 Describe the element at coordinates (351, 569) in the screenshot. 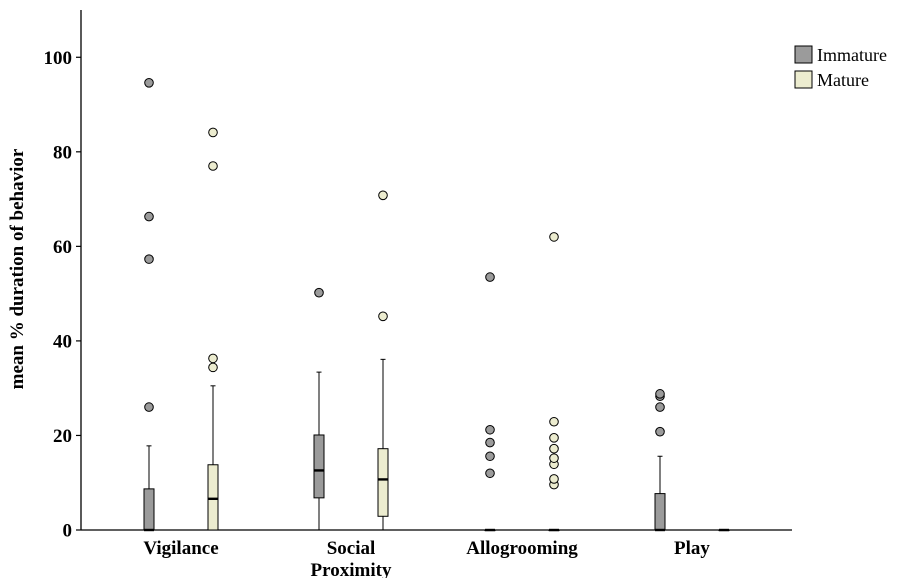

I see `x-tick-label: Proximity` at that location.